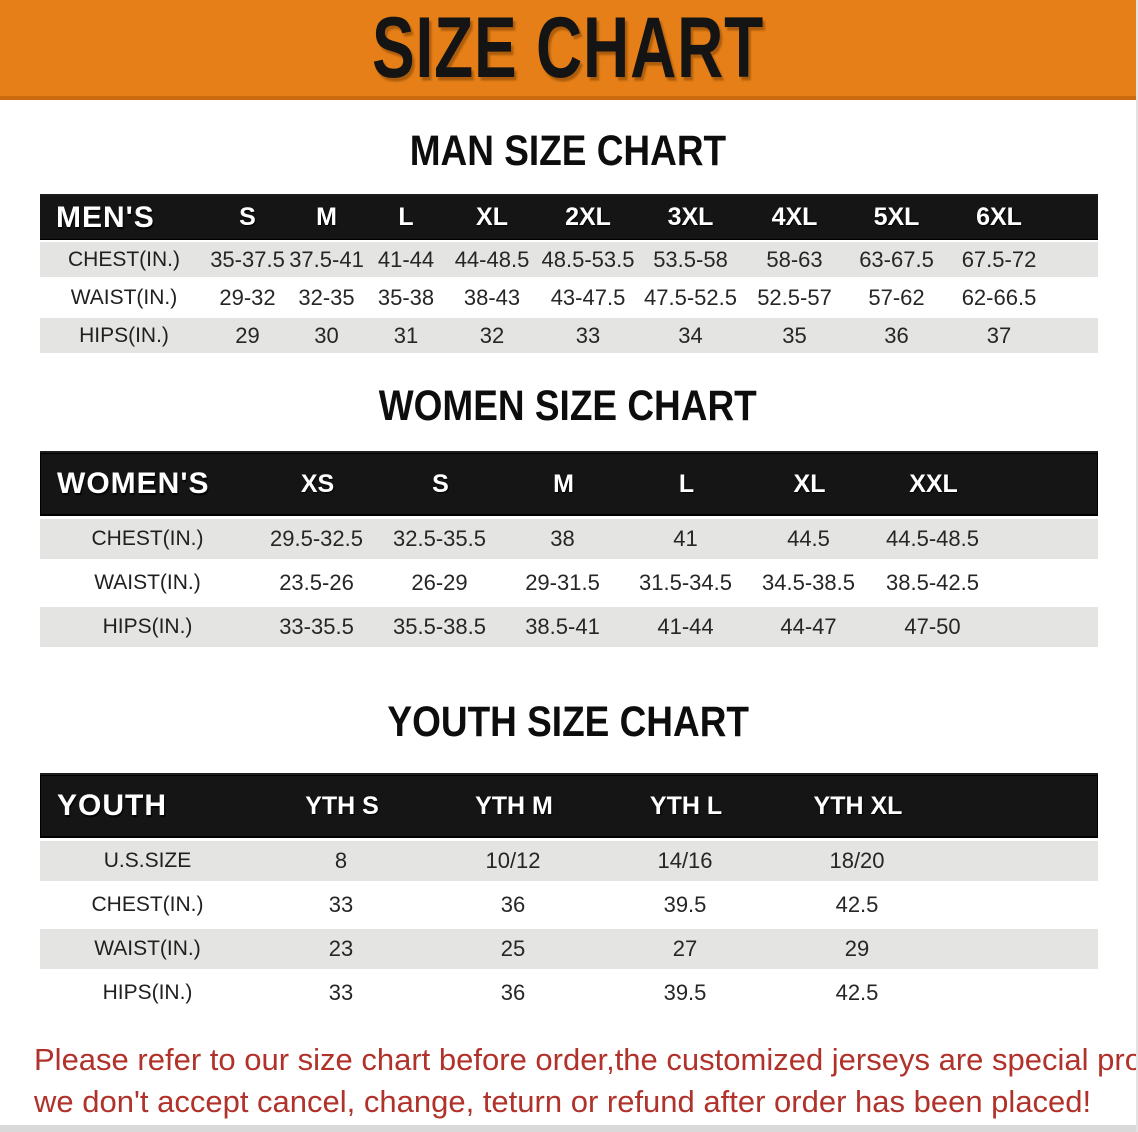 The height and width of the screenshot is (1132, 1138). What do you see at coordinates (569, 993) in the screenshot?
I see `youth-table-row: HIPS(IN.) 33 36 39.5 42.5` at bounding box center [569, 993].